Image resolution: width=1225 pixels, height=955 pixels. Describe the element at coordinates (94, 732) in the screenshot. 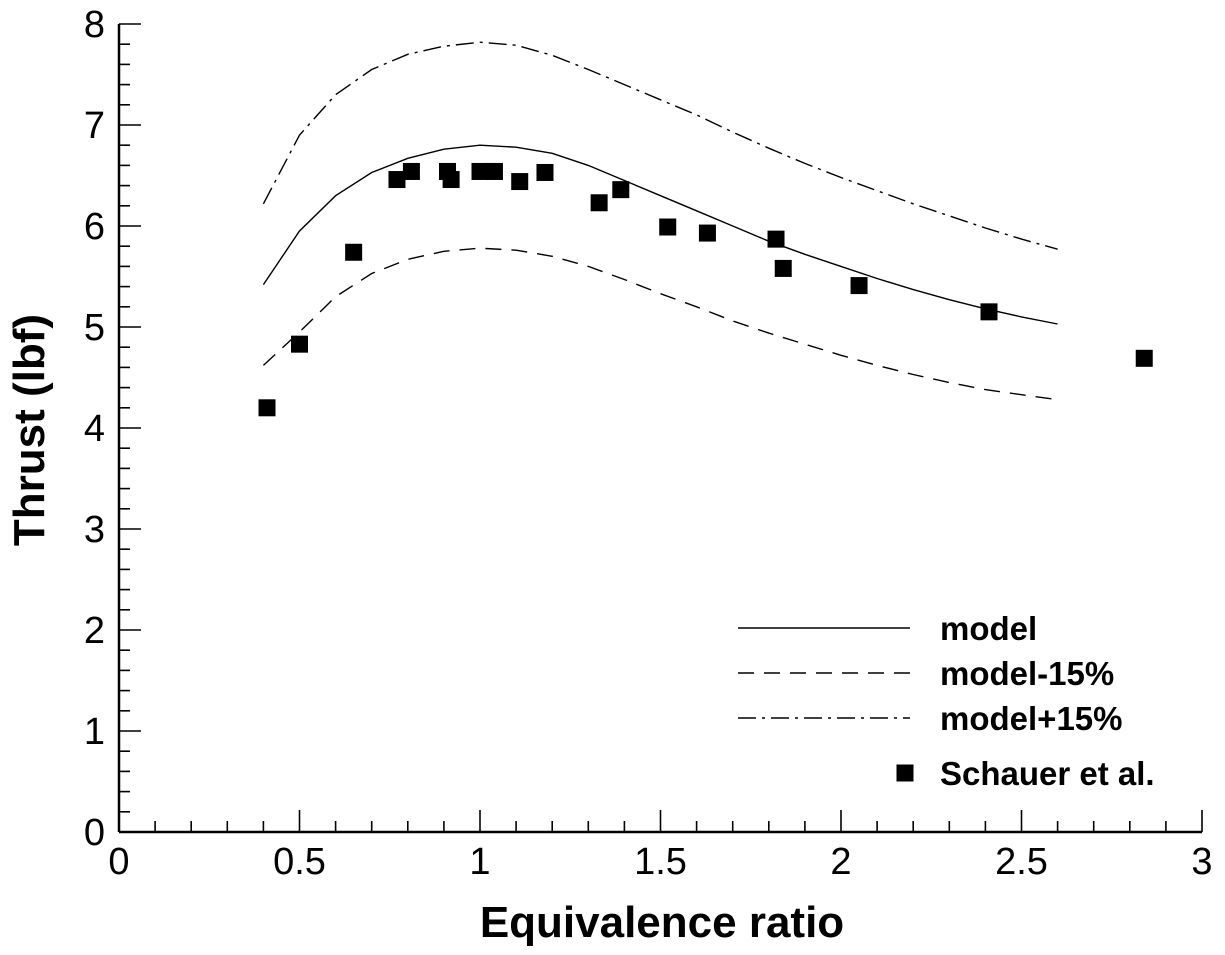

I see `y-tick-label: 1` at that location.